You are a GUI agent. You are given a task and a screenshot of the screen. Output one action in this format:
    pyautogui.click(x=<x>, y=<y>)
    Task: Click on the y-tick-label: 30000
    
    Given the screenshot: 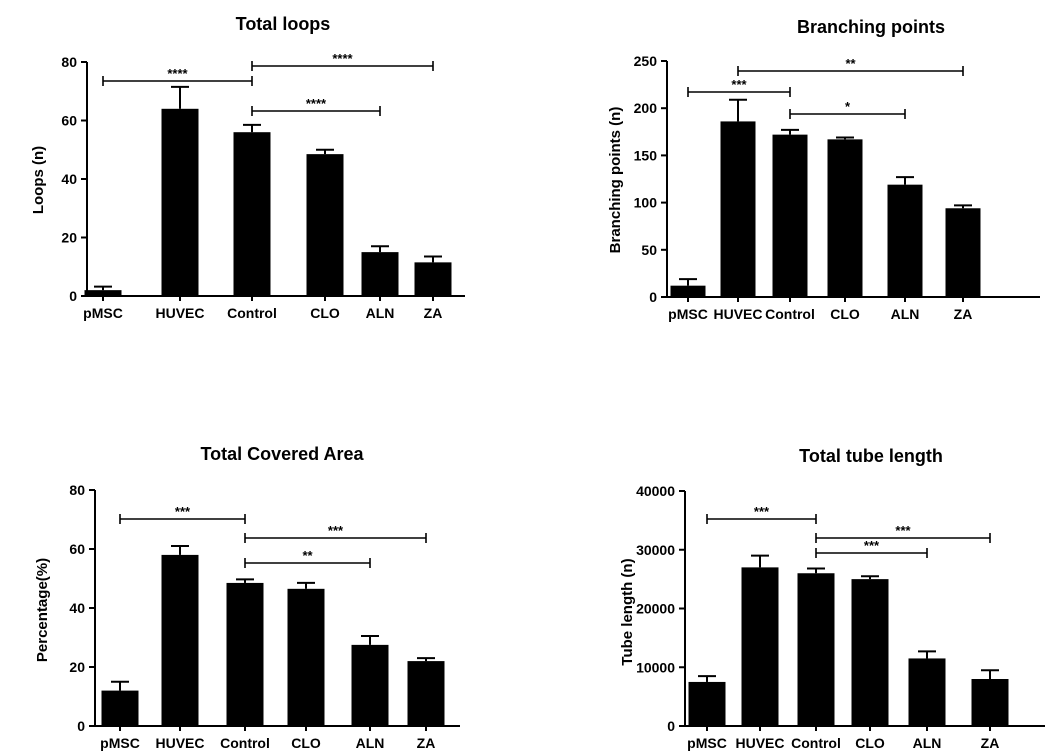 What is the action you would take?
    pyautogui.click(x=655, y=550)
    